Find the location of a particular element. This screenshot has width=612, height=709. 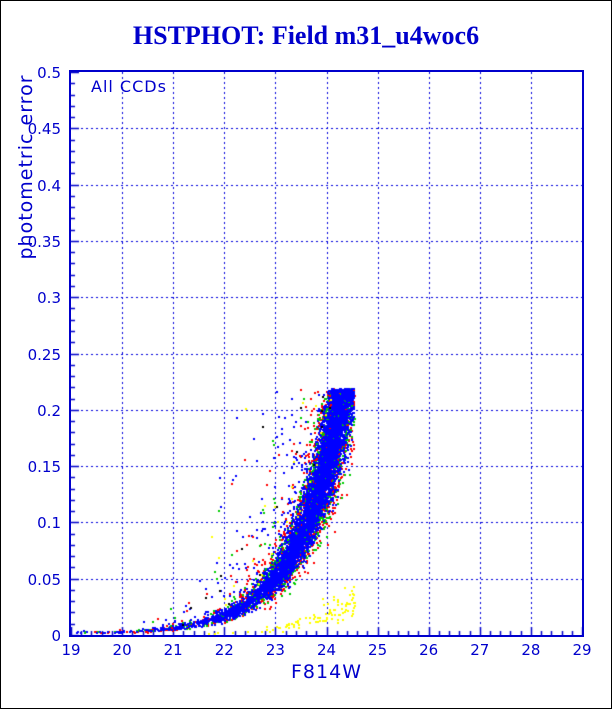

y-tick-label: 0.3 is located at coordinates (49, 298).